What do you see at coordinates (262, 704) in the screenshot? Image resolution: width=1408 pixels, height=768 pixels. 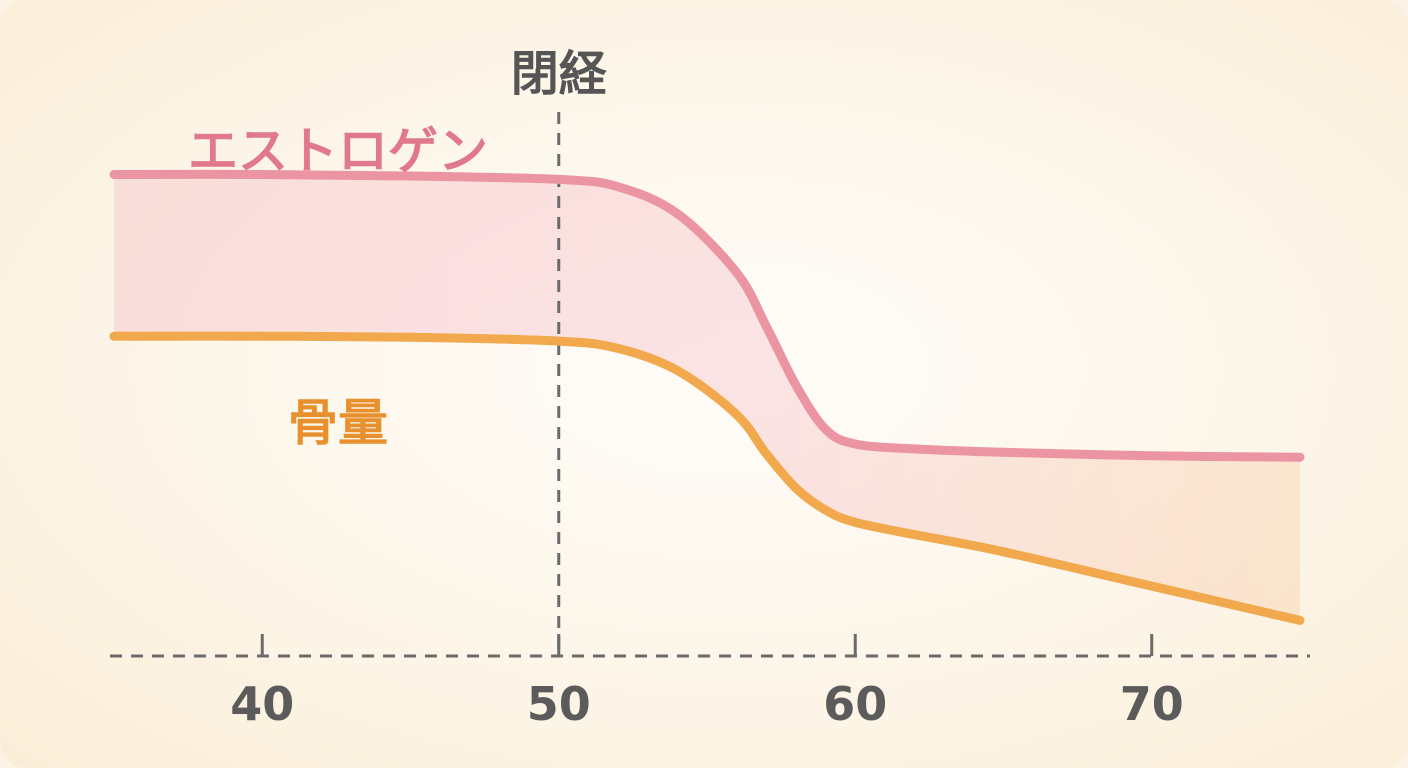 I see `x-tick-label: 40` at bounding box center [262, 704].